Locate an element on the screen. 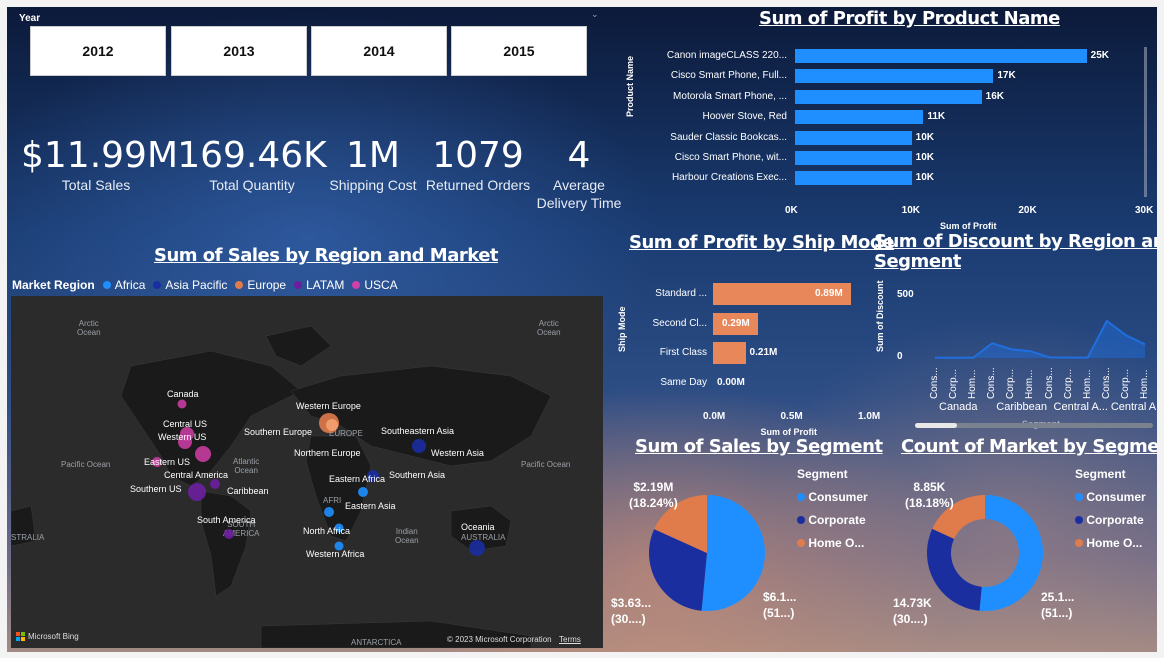 The image size is (1164, 658). kpi-value: 1079 is located at coordinates (478, 155).